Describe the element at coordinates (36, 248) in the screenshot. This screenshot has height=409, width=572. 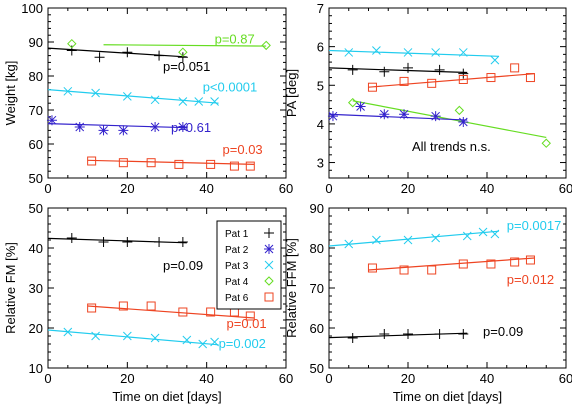
I see `y-tick-label: 40` at that location.